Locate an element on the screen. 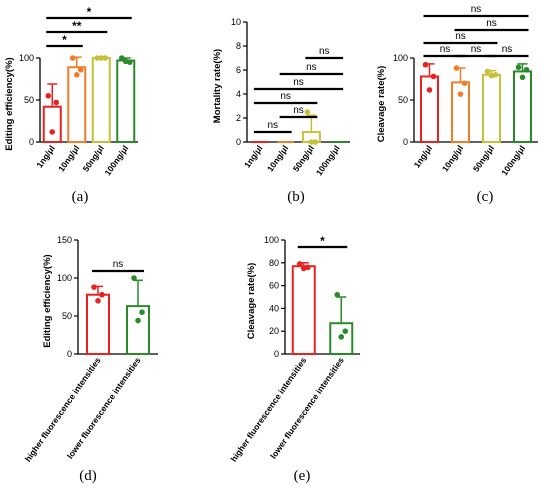 The image size is (550, 492). y-tick-label: 20 is located at coordinates (274, 331).